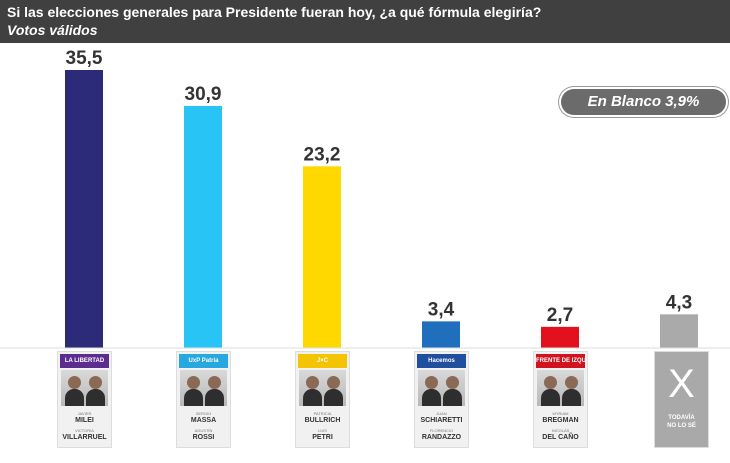  Describe the element at coordinates (52, 30) in the screenshot. I see `chart-subtitle: Votos válidos` at that location.